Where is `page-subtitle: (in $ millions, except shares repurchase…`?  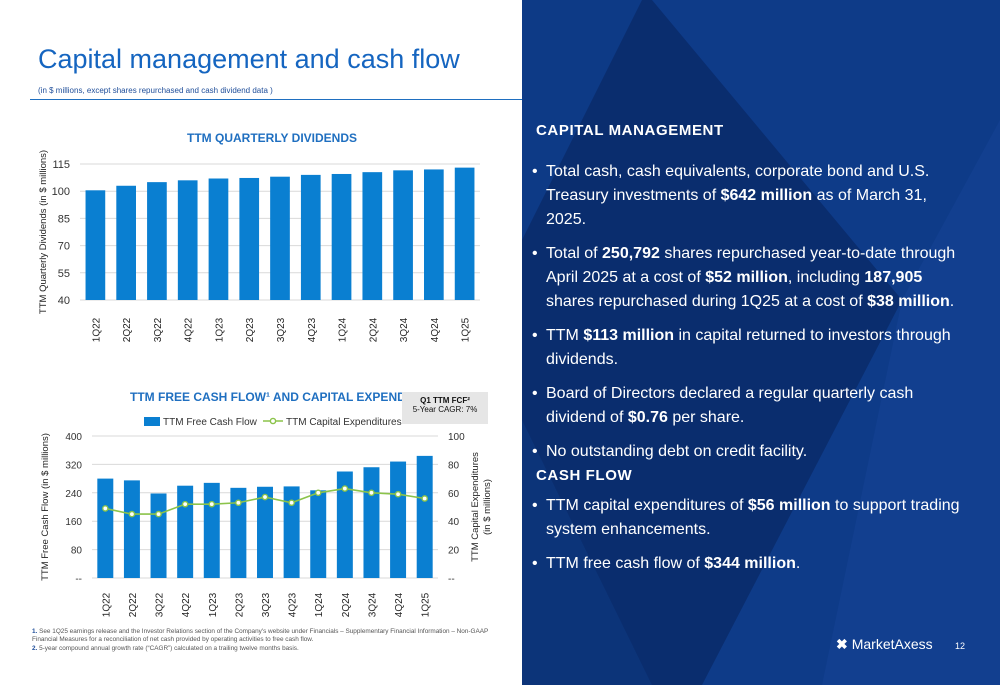
page-subtitle: (in $ millions, except shares repurchase… is located at coordinates (155, 90).